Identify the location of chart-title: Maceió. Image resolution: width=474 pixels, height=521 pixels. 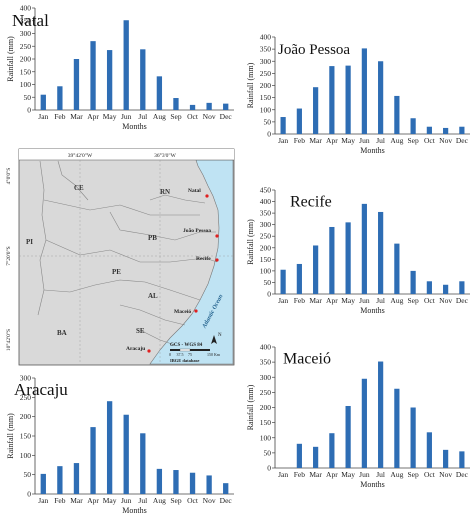
(307, 359).